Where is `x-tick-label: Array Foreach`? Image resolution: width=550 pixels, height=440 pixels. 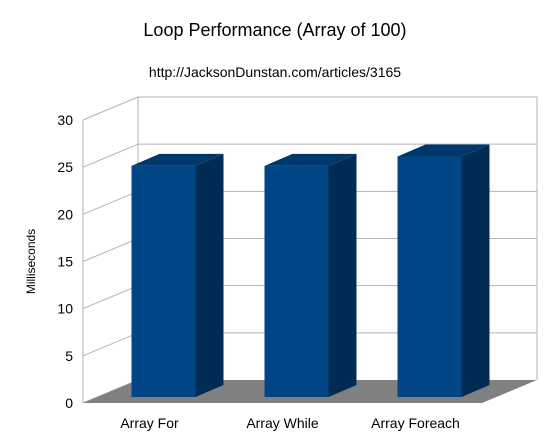
x-tick-label: Array Foreach is located at coordinates (415, 423).